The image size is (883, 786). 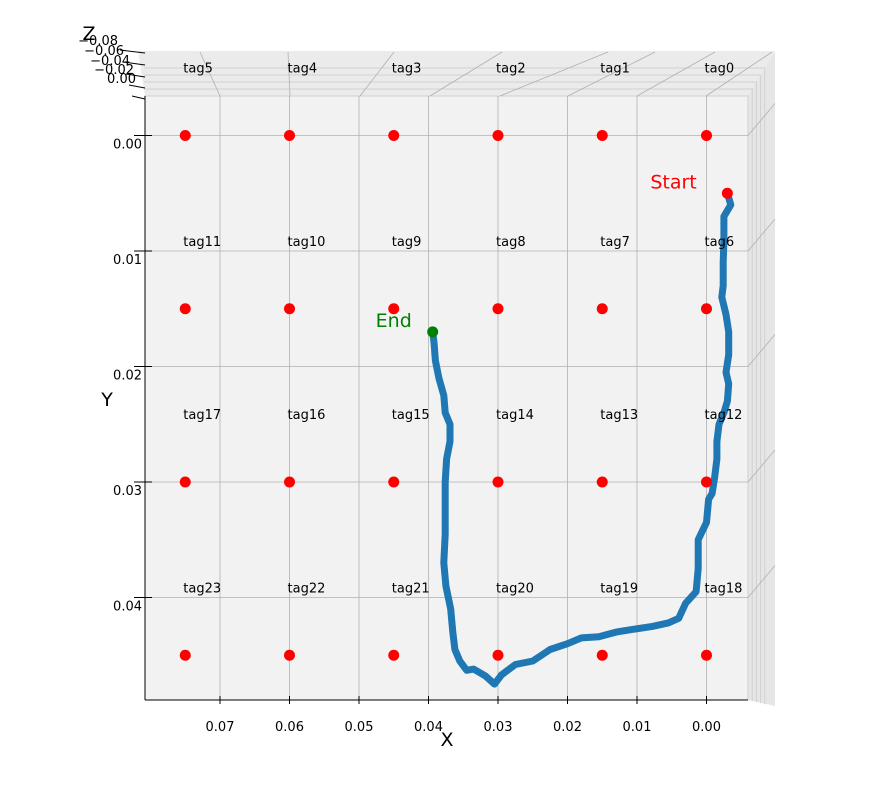 I want to click on tag-label: tag8, so click(x=511, y=242).